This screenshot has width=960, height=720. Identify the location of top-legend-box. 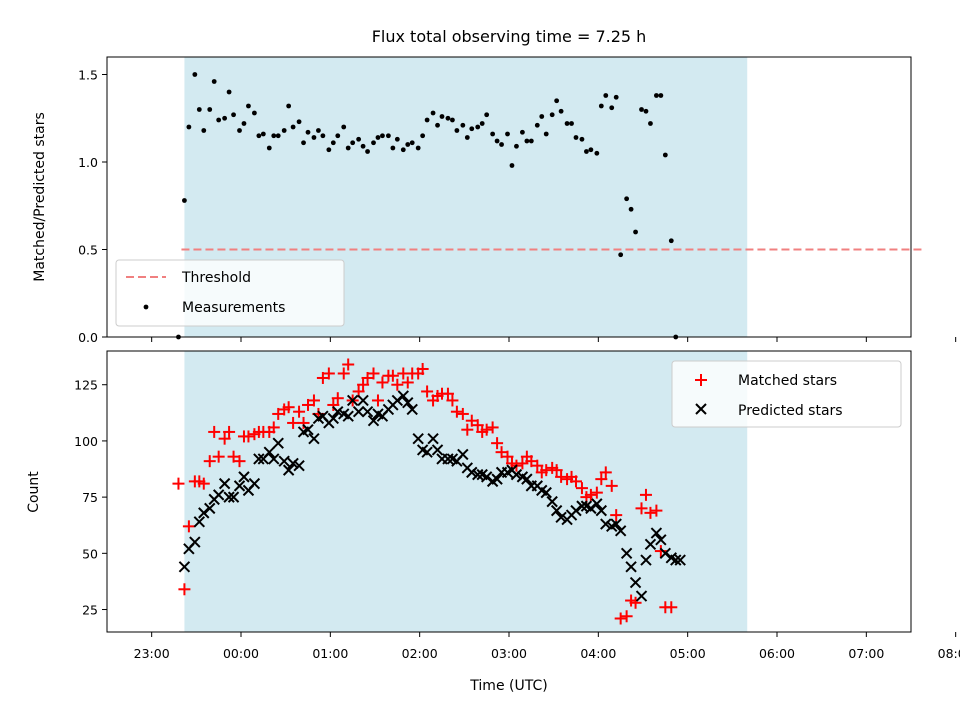
(230, 293).